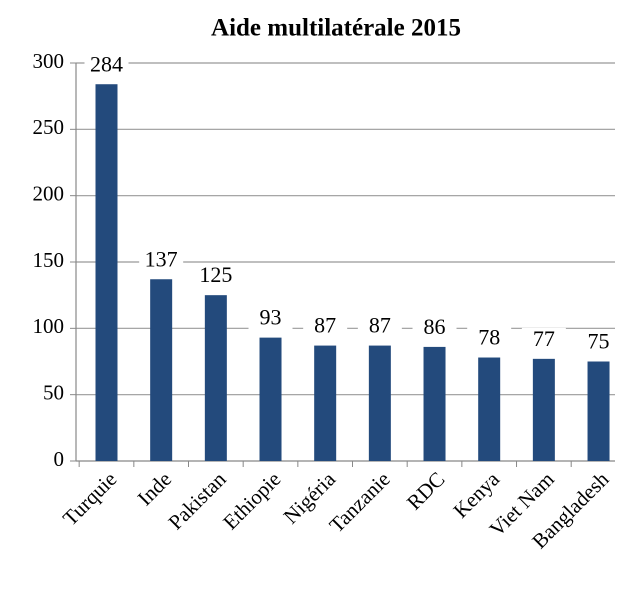 The width and height of the screenshot is (618, 590). What do you see at coordinates (89, 498) in the screenshot?
I see `x-tick-label: Turquie` at bounding box center [89, 498].